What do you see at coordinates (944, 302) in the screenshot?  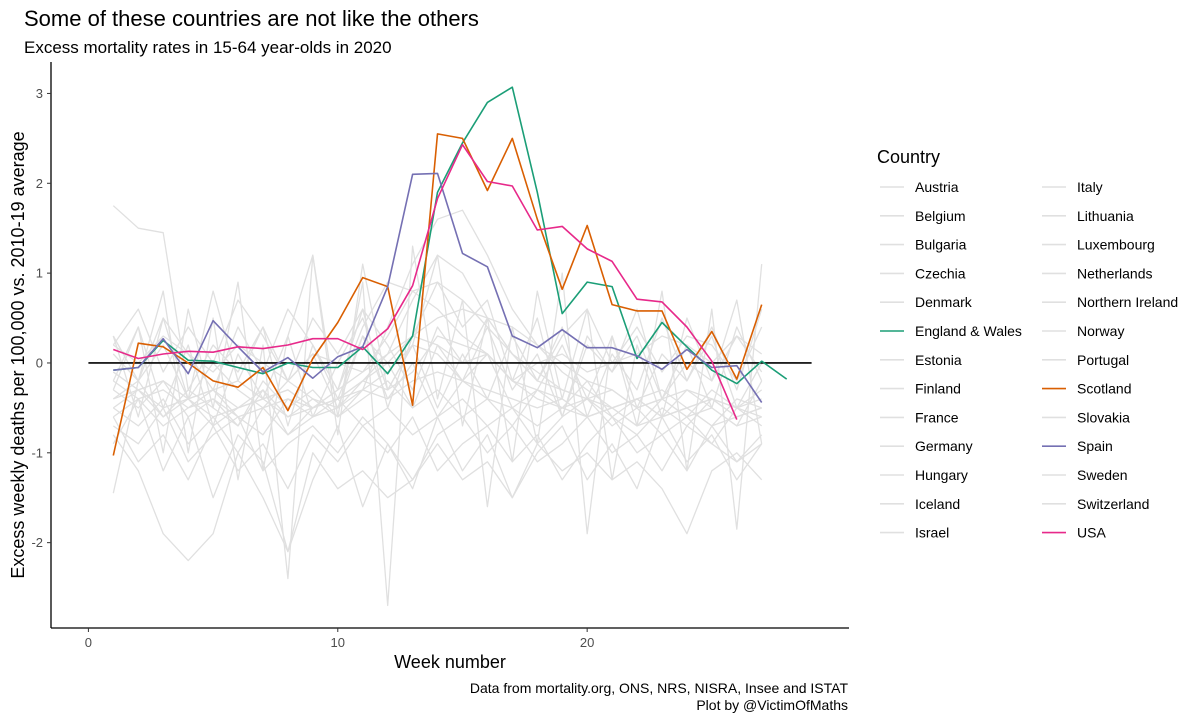 I see `legend-label-denmark: Denmark` at bounding box center [944, 302].